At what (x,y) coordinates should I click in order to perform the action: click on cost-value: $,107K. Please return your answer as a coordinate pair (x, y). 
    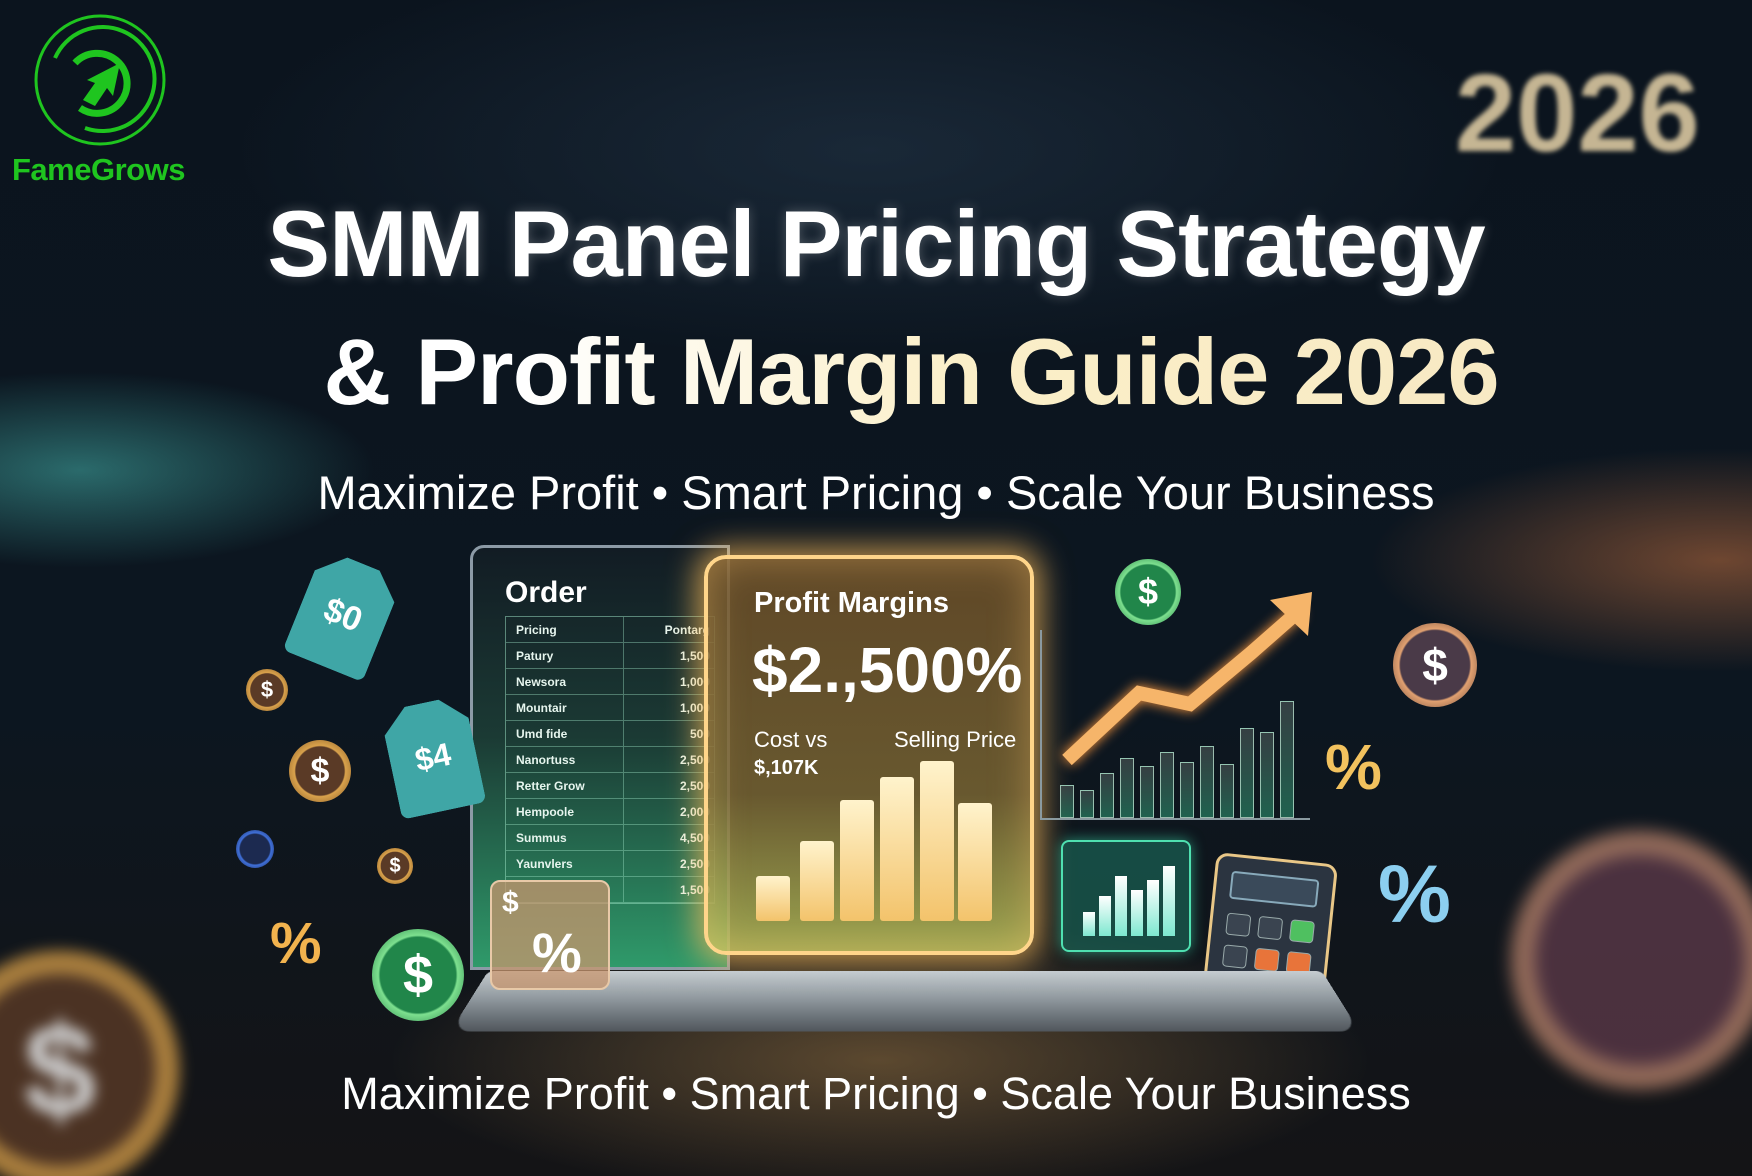
    Looking at the image, I should click on (786, 768).